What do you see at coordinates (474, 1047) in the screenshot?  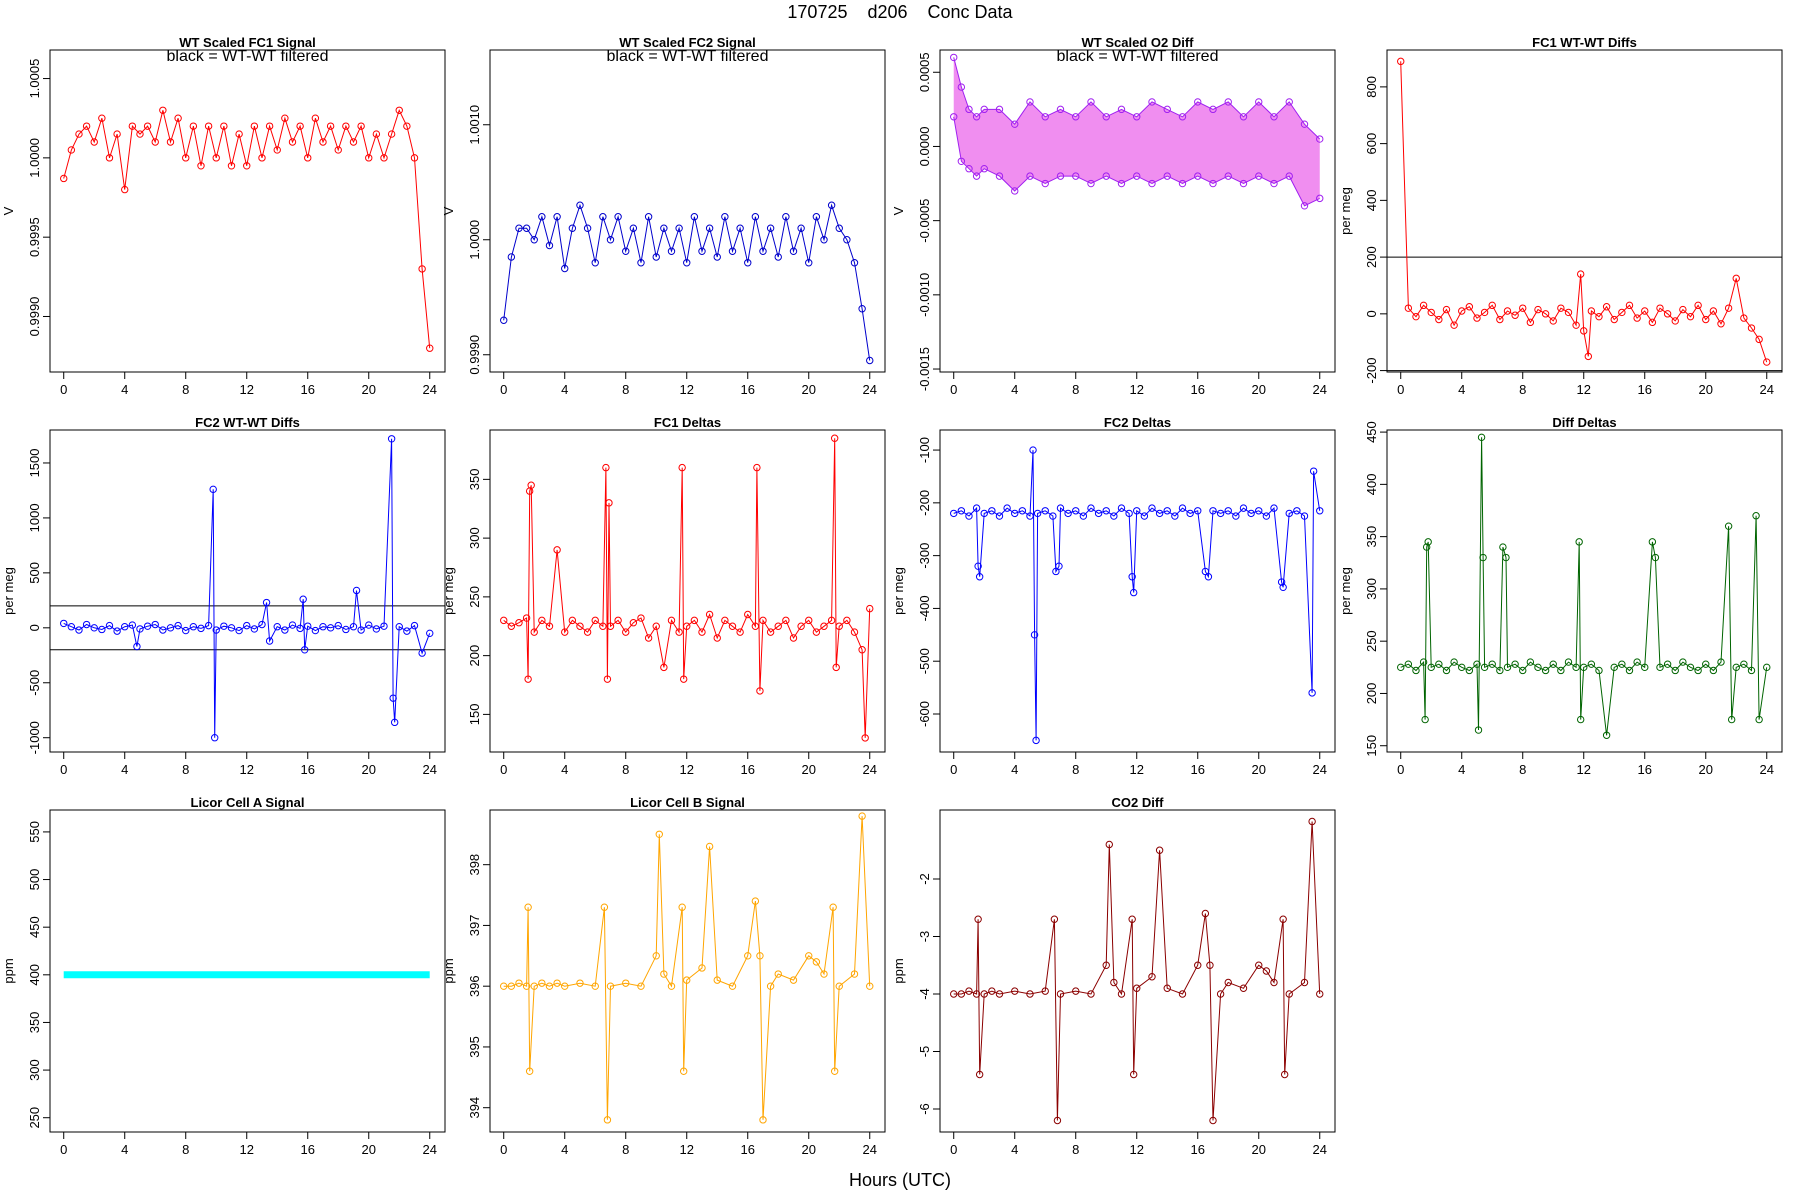 I see `y-tick-label: 395` at bounding box center [474, 1047].